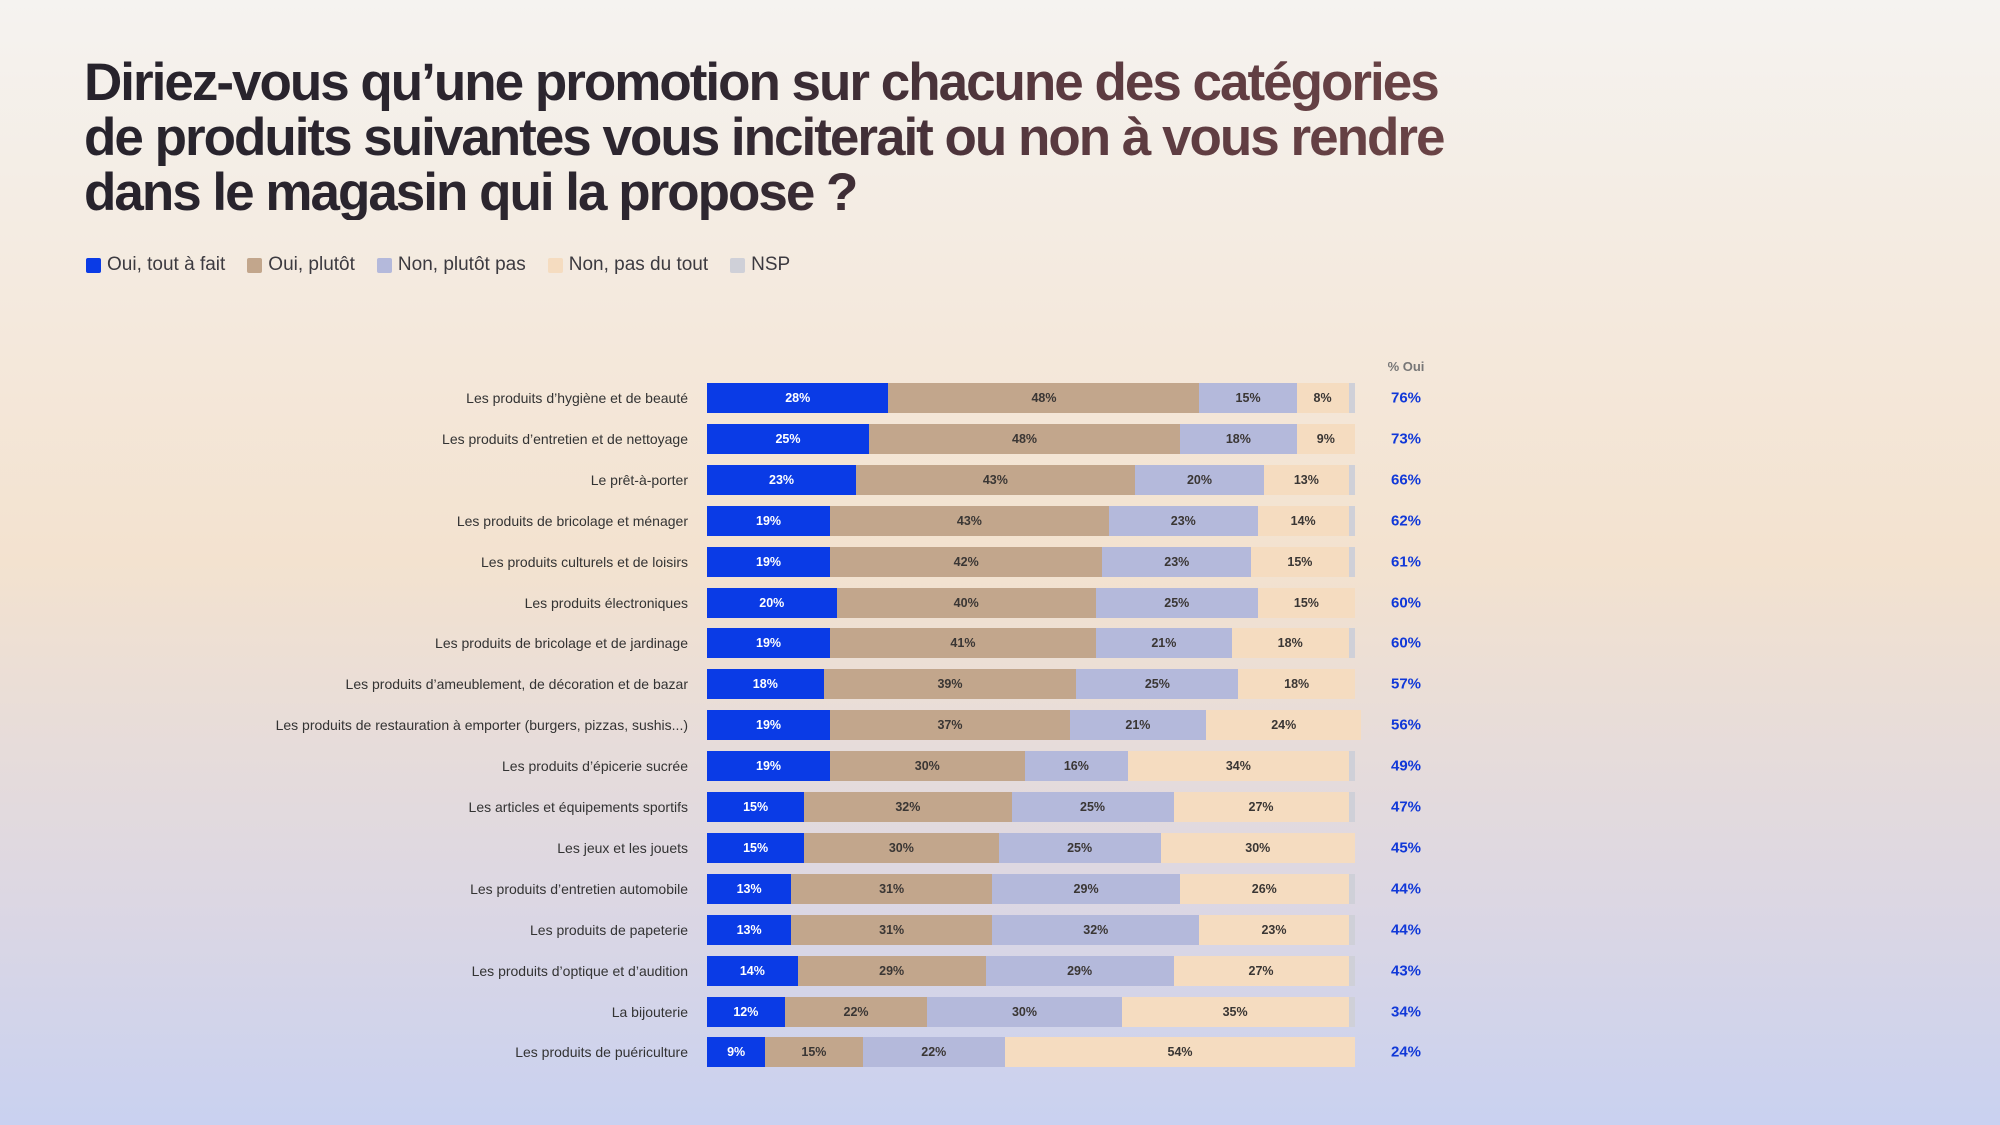  What do you see at coordinates (1283, 725) in the screenshot?
I see `bar-segment-non-pas-du-tout: 24%` at bounding box center [1283, 725].